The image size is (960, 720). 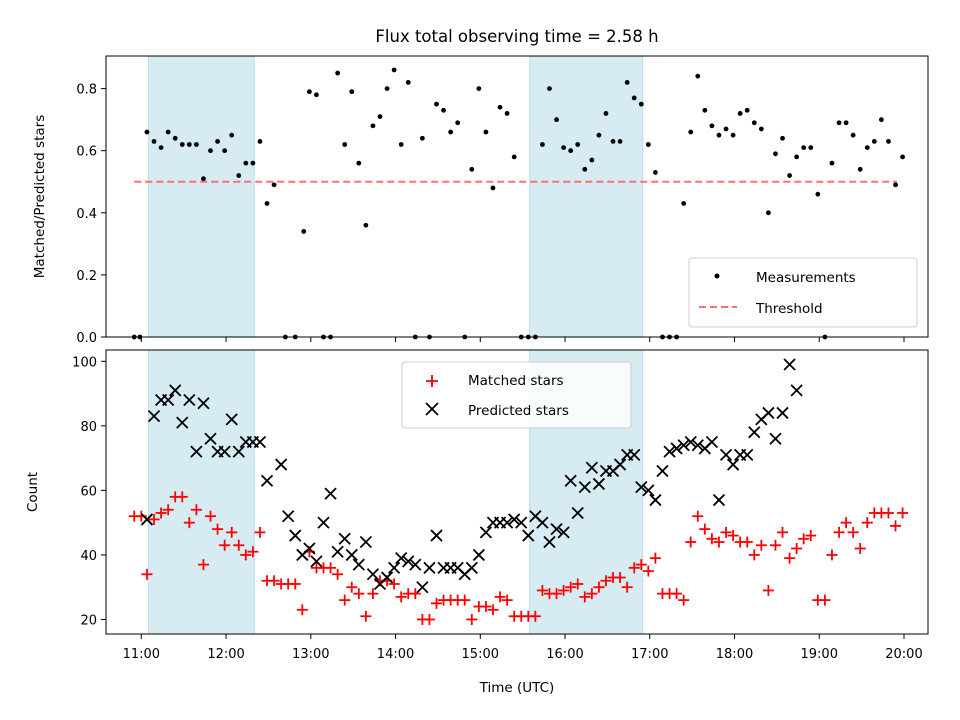 What do you see at coordinates (88, 556) in the screenshot?
I see `y-tick-label: 40` at bounding box center [88, 556].